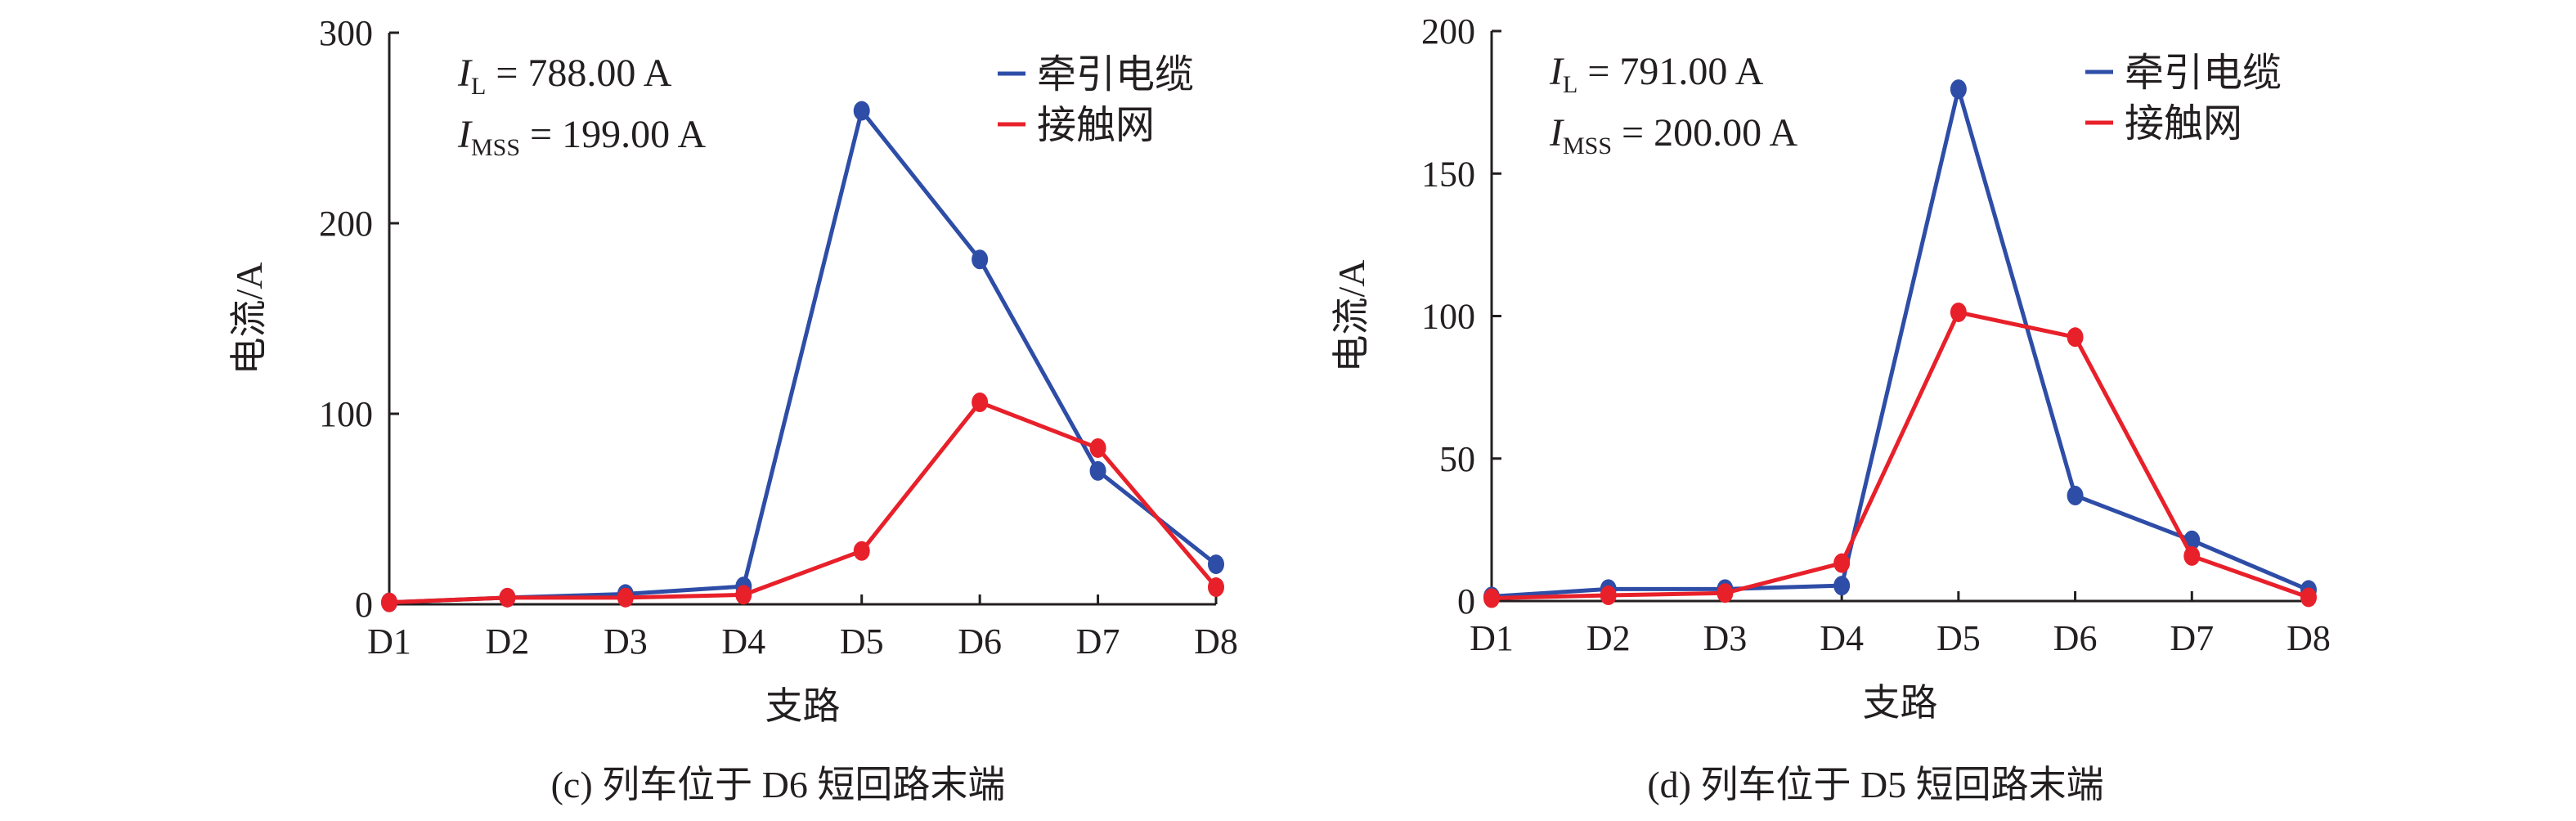  I want to click on il-annotation: IL = 788.00 A, so click(564, 76).